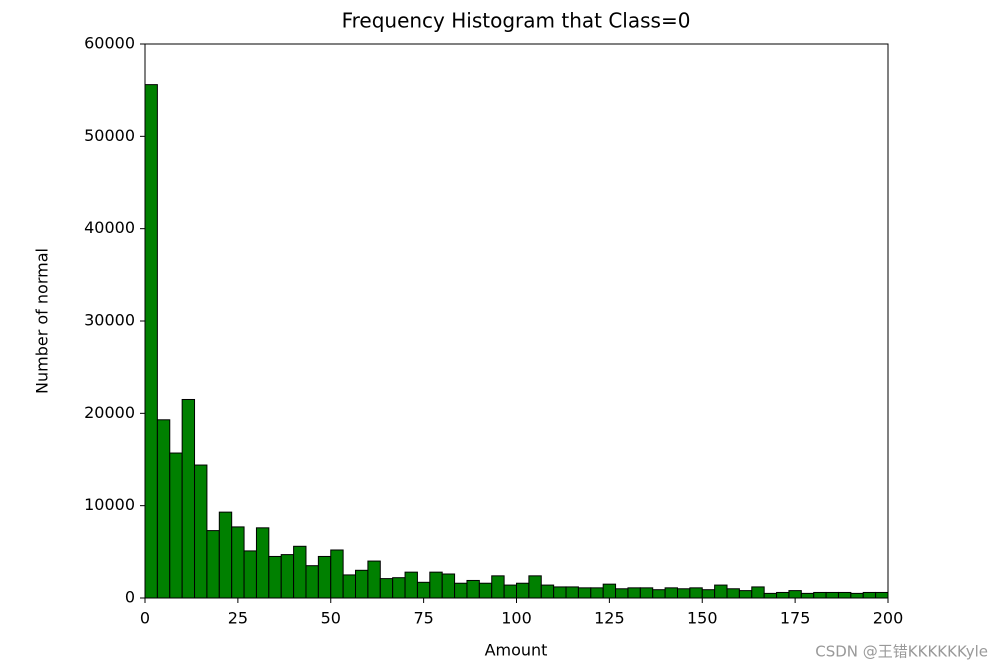 This screenshot has height=672, width=1002. I want to click on x-tick-label: 200, so click(888, 618).